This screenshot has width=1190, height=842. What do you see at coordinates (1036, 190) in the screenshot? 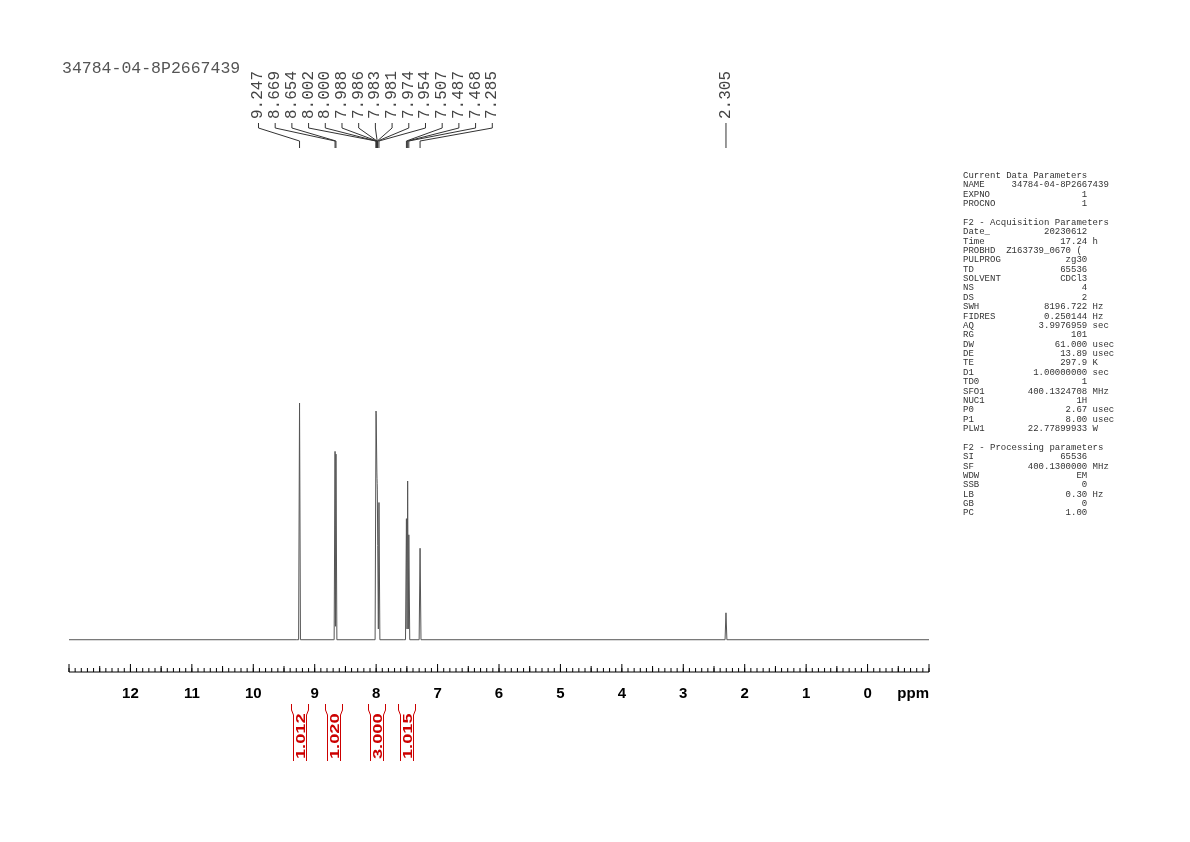
I see `text: Current Data Parameters NAME 34784-04-8P2667439 EXPNO 1 PROCNO 1` at bounding box center [1036, 190].